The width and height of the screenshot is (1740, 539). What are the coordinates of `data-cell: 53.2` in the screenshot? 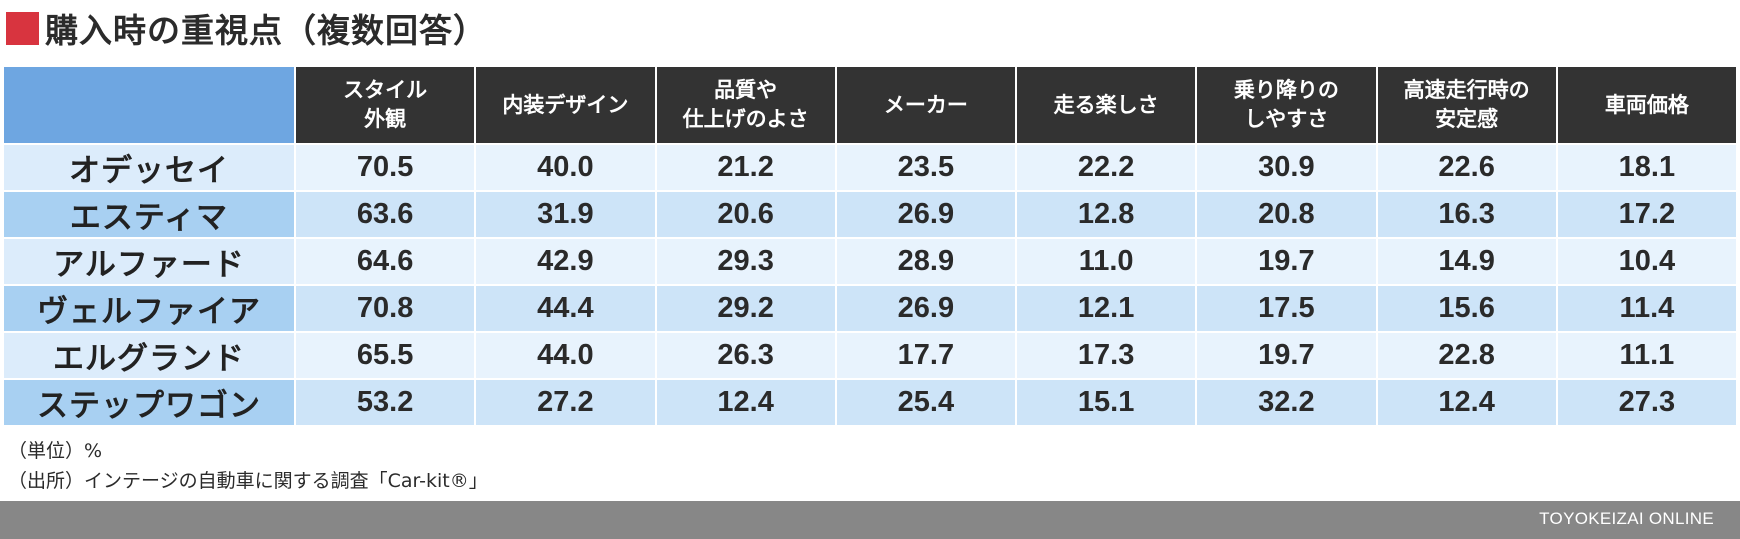 It's located at (385, 402).